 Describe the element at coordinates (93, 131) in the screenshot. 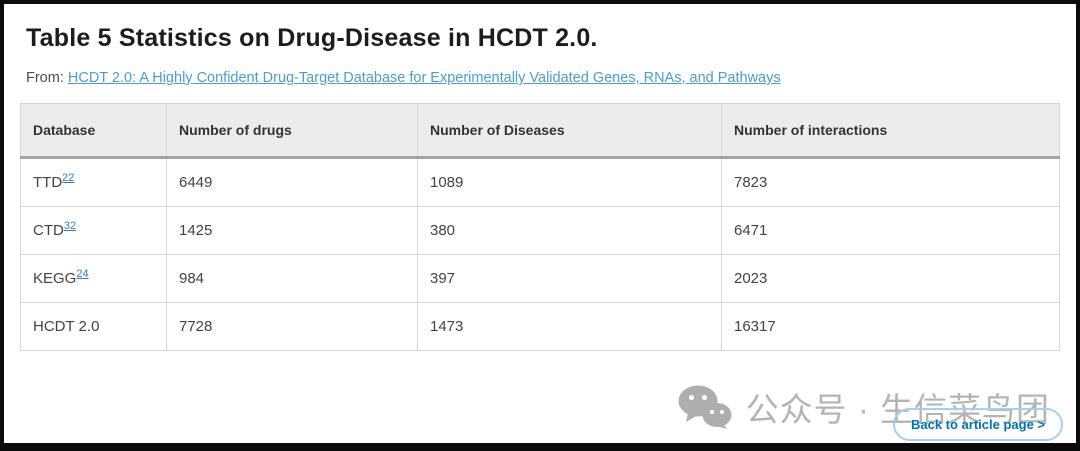

I see `column-header-database: Database` at that location.